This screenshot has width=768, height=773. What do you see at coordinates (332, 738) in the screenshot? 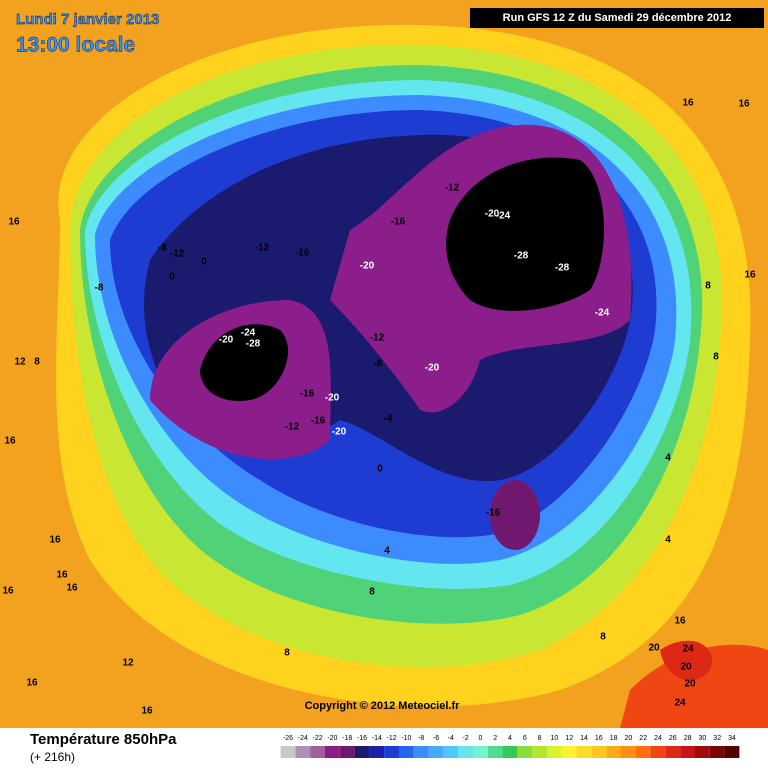
I see `scale-tick-label: -20` at bounding box center [332, 738].